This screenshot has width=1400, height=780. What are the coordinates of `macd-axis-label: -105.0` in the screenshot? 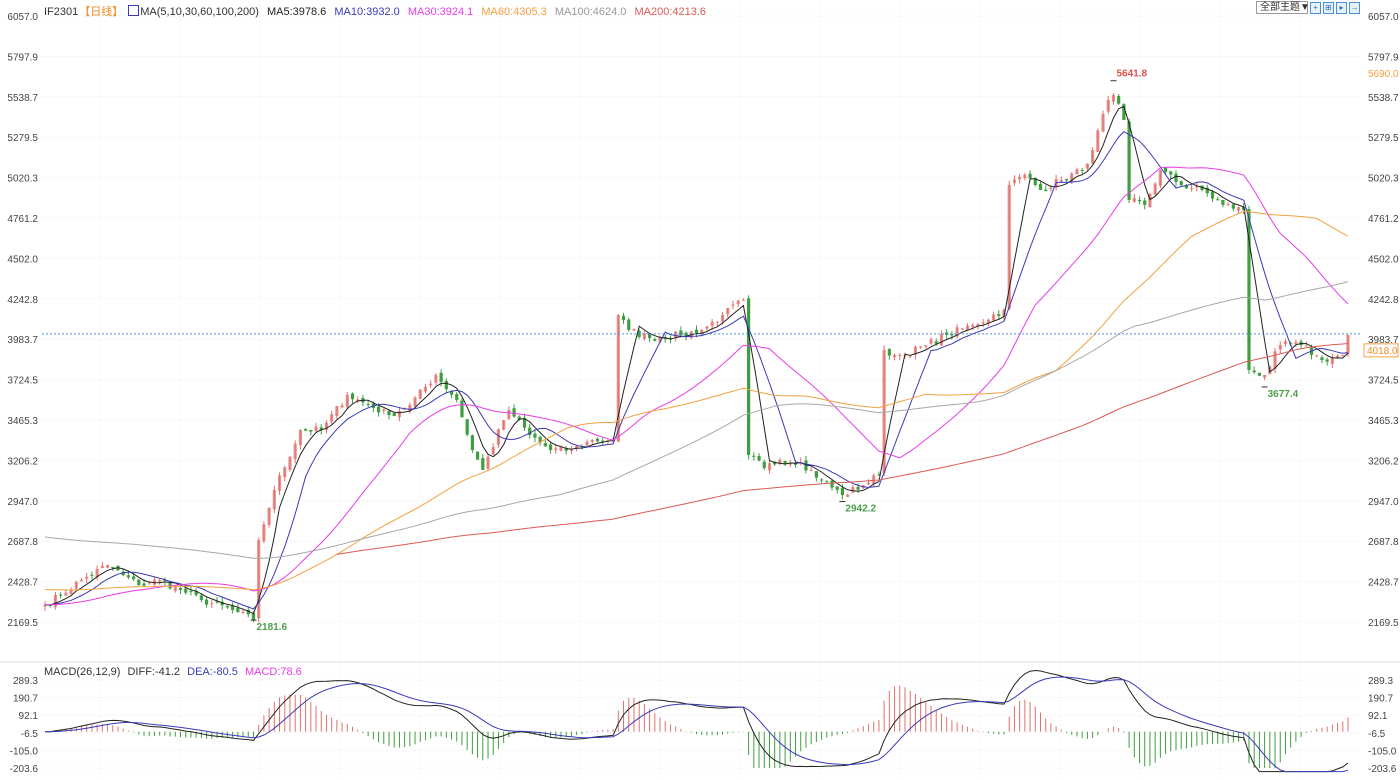 It's located at (24, 751).